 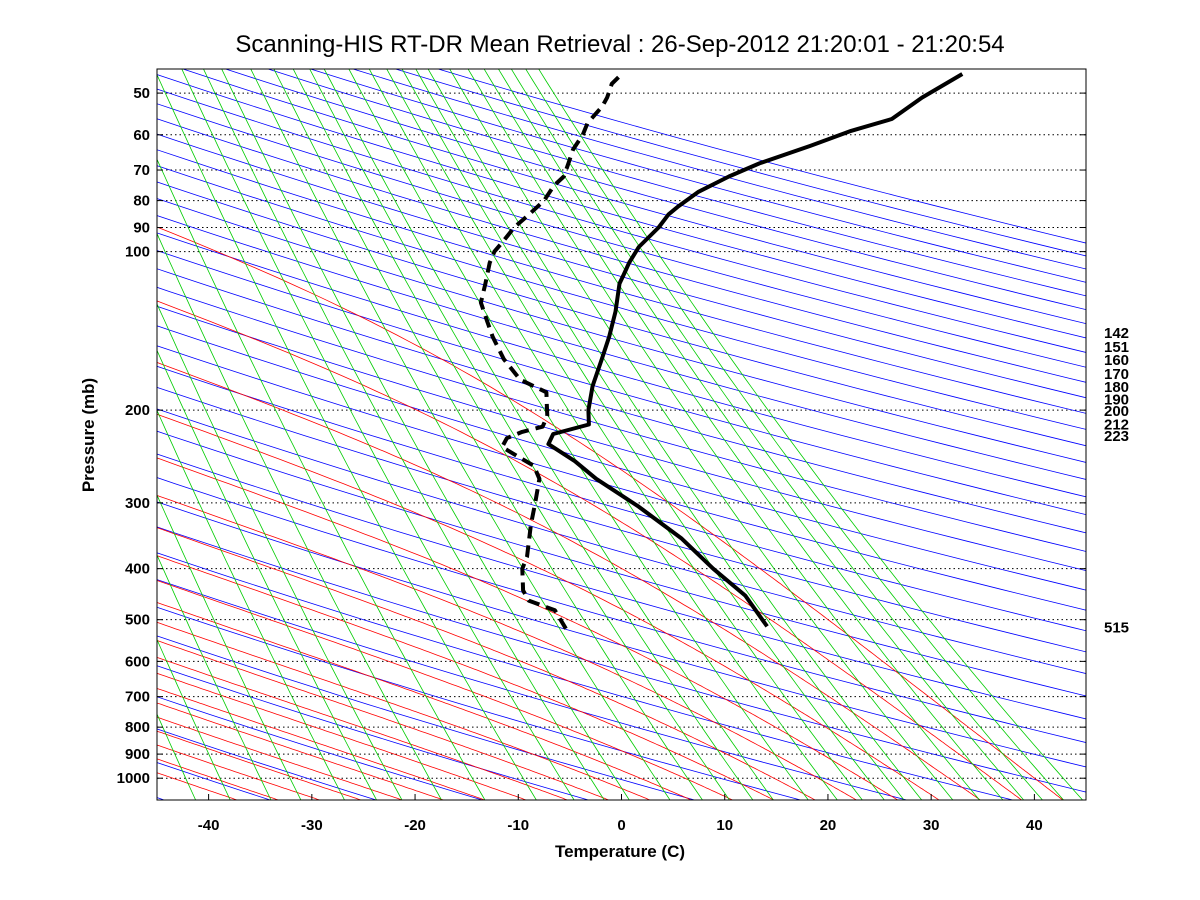 I want to click on right-label-515: 515, so click(x=1116, y=627).